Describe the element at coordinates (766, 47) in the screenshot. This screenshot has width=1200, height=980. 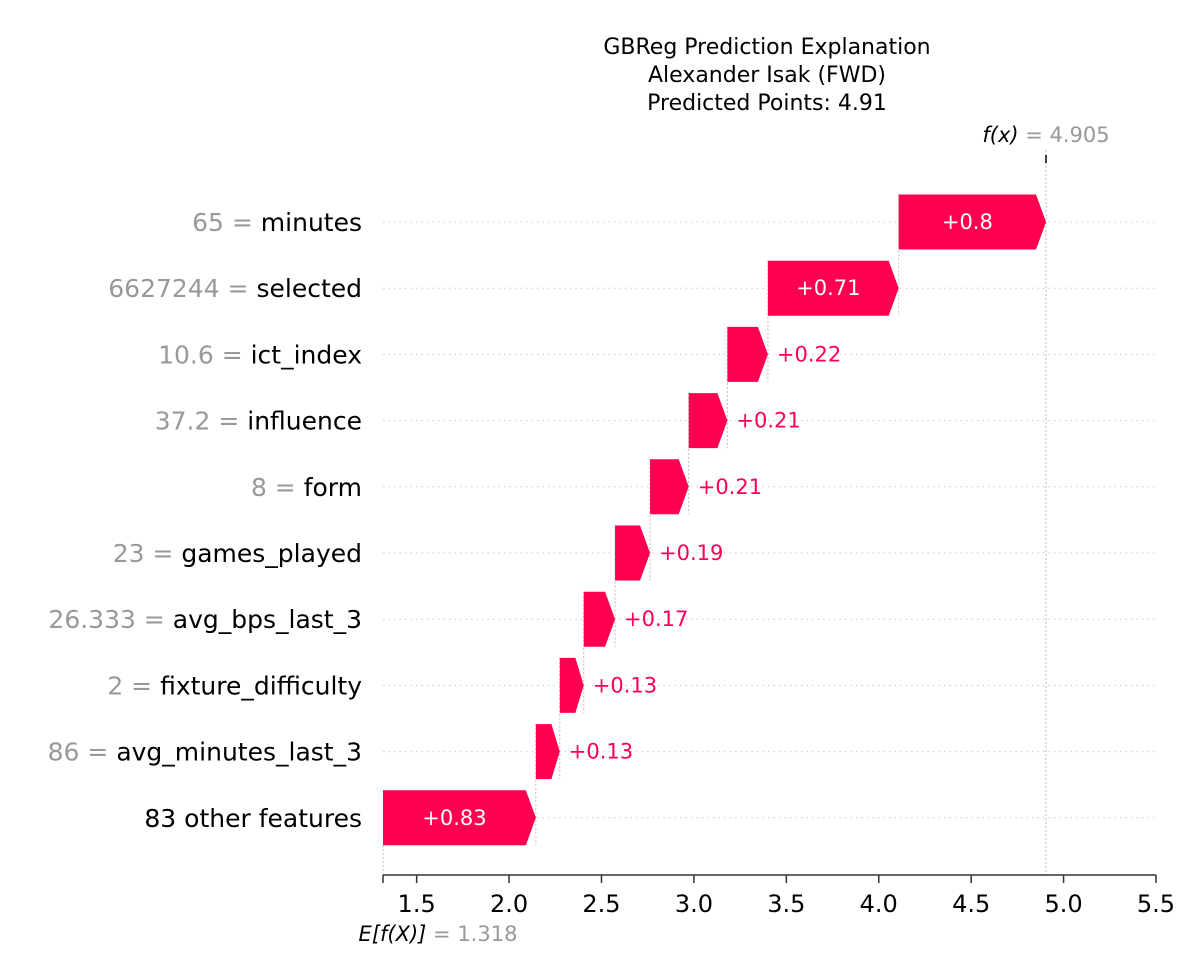
I see `chart-title-line: GBReg Prediction Explanation` at that location.